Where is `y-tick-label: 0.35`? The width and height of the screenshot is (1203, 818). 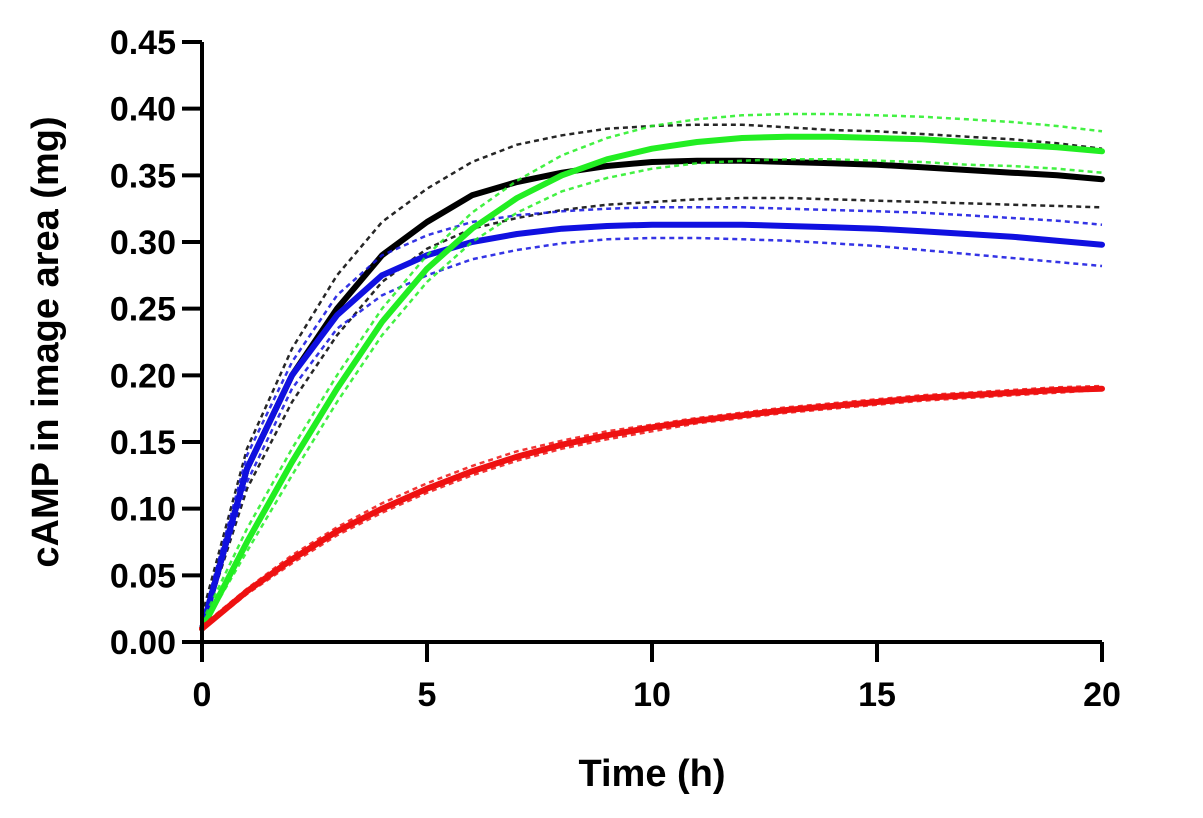 y-tick-label: 0.35 is located at coordinates (143, 176).